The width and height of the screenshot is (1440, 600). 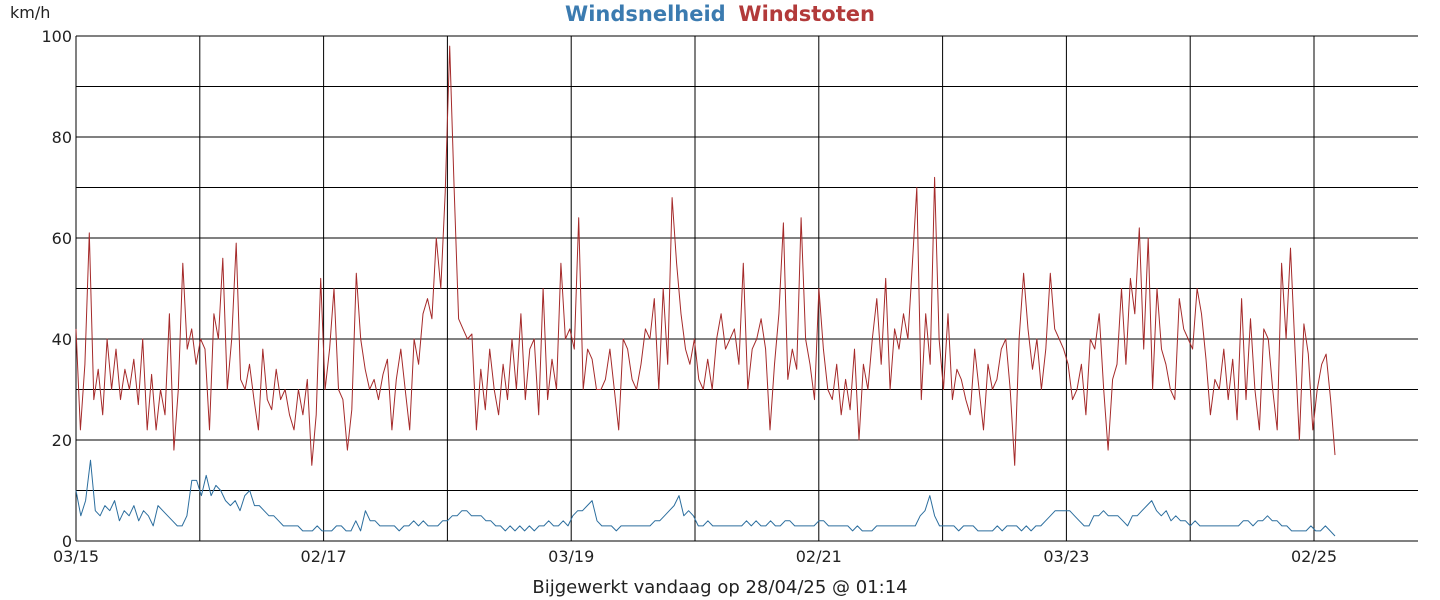 What do you see at coordinates (30, 12) in the screenshot?
I see `y-axis-unit-label: km/h` at bounding box center [30, 12].